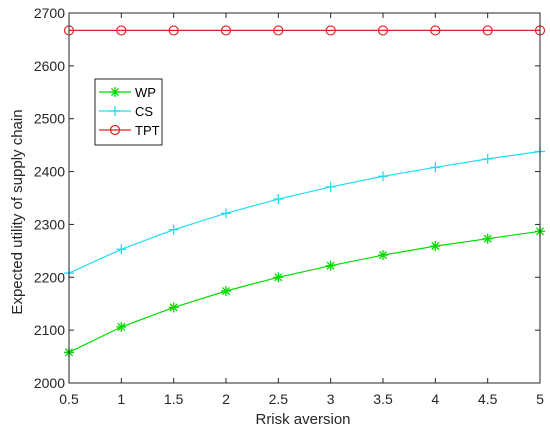 This screenshot has height=435, width=550. Describe the element at coordinates (17, 211) in the screenshot. I see `y-axis-label: Expected utility of supply chain` at that location.